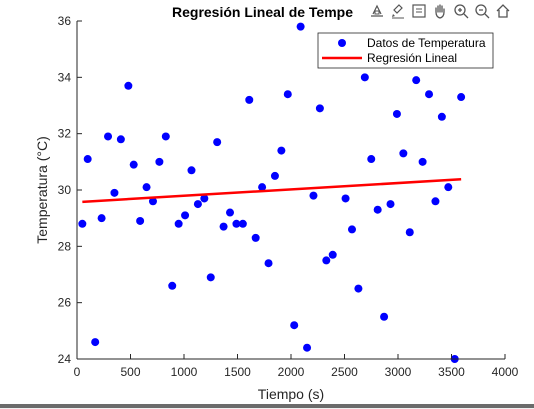  What do you see at coordinates (65, 134) in the screenshot?
I see `y-tick-label: 32` at bounding box center [65, 134].